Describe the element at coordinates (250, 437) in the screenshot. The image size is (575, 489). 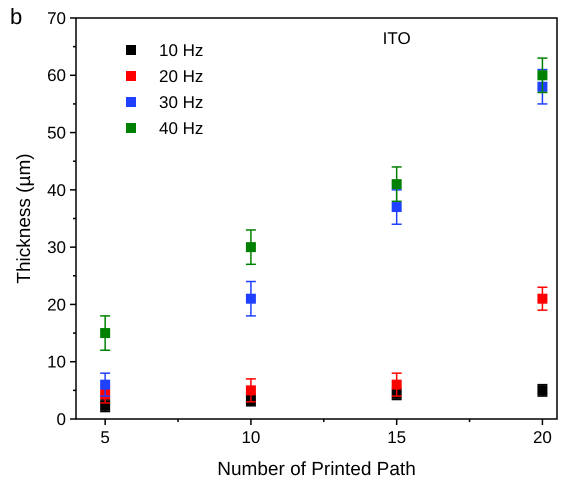
I see `x-tick-label: 10` at that location.